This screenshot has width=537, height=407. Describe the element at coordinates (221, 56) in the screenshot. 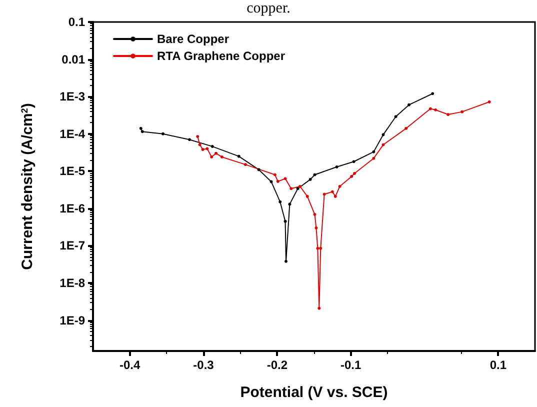

I see `legend-label: RTA Graphene Copper` at that location.